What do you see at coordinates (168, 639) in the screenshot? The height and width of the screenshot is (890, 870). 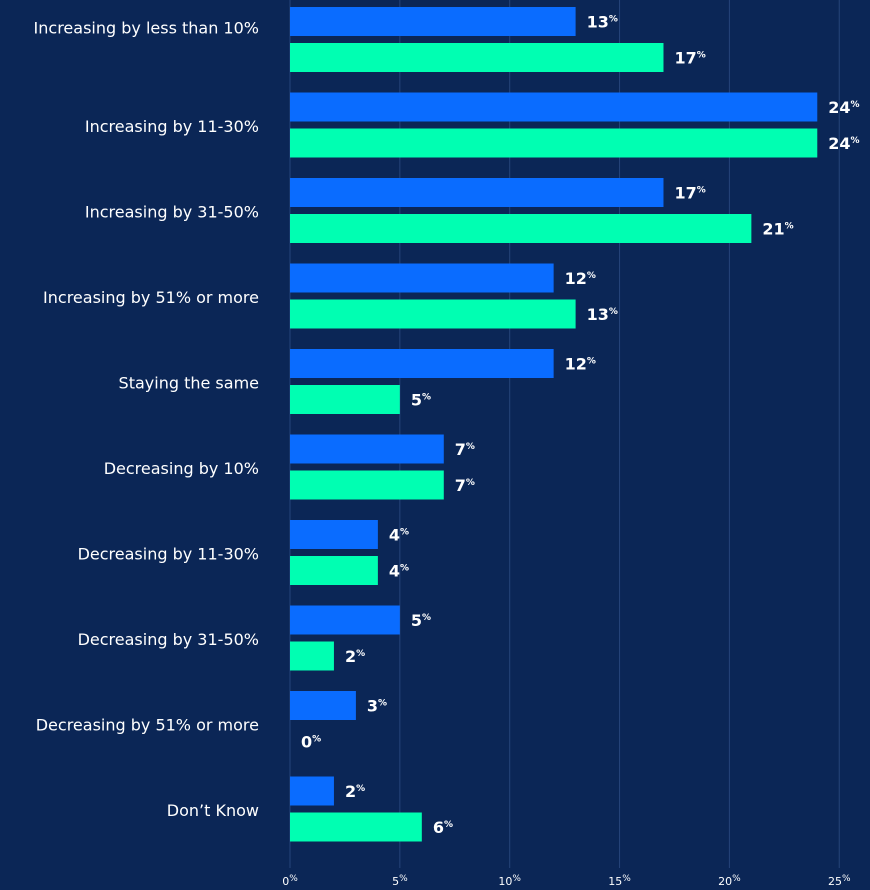 I see `category-label: Decreasing by 31-50%` at bounding box center [168, 639].